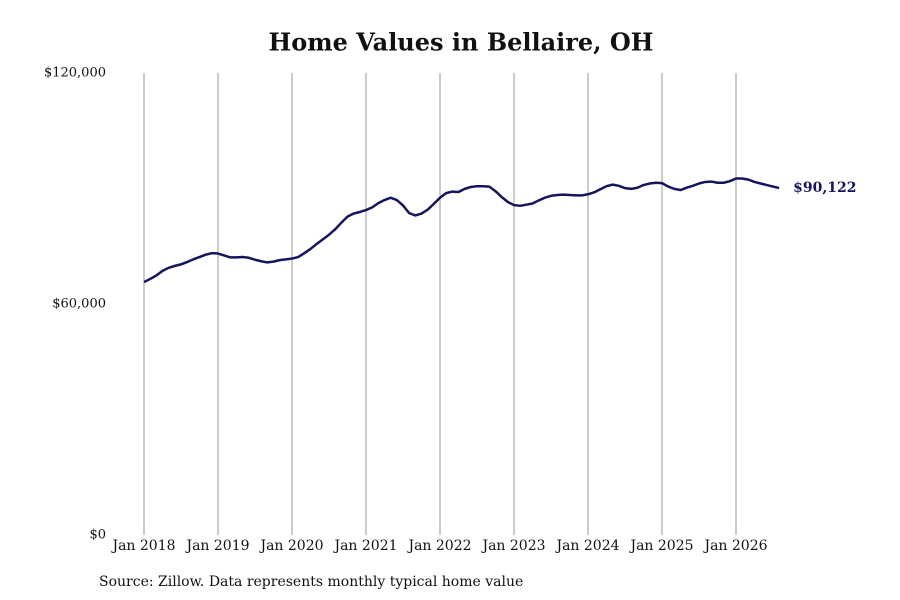 Image resolution: width=900 pixels, height=600 pixels. Describe the element at coordinates (216, 546) in the screenshot. I see `x-tick-label: Jan 2019` at that location.